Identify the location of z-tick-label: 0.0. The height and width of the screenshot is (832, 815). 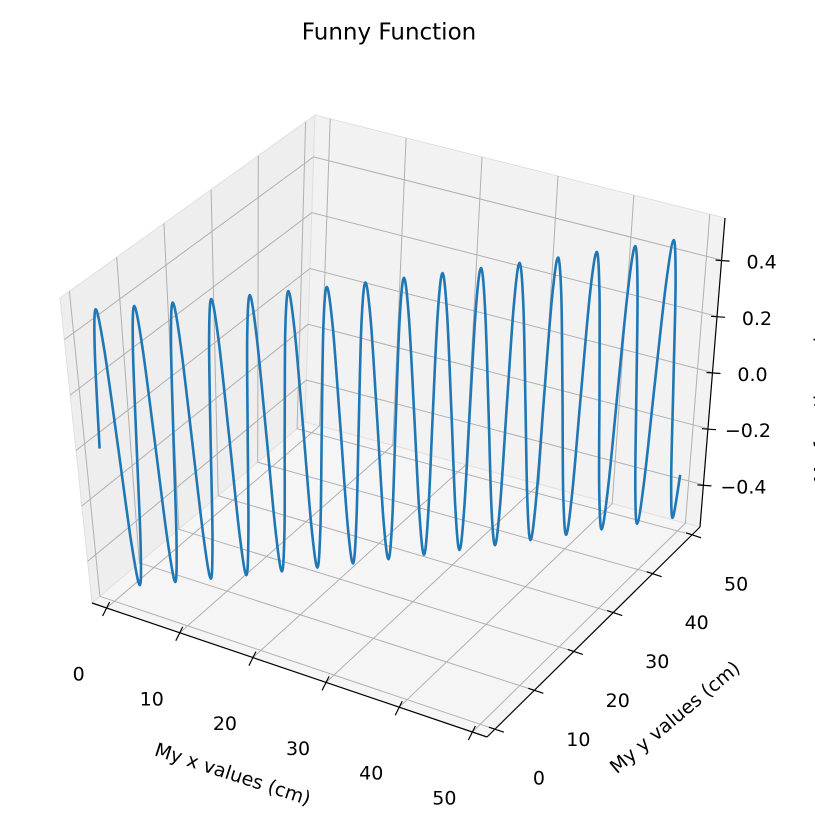
(752, 375).